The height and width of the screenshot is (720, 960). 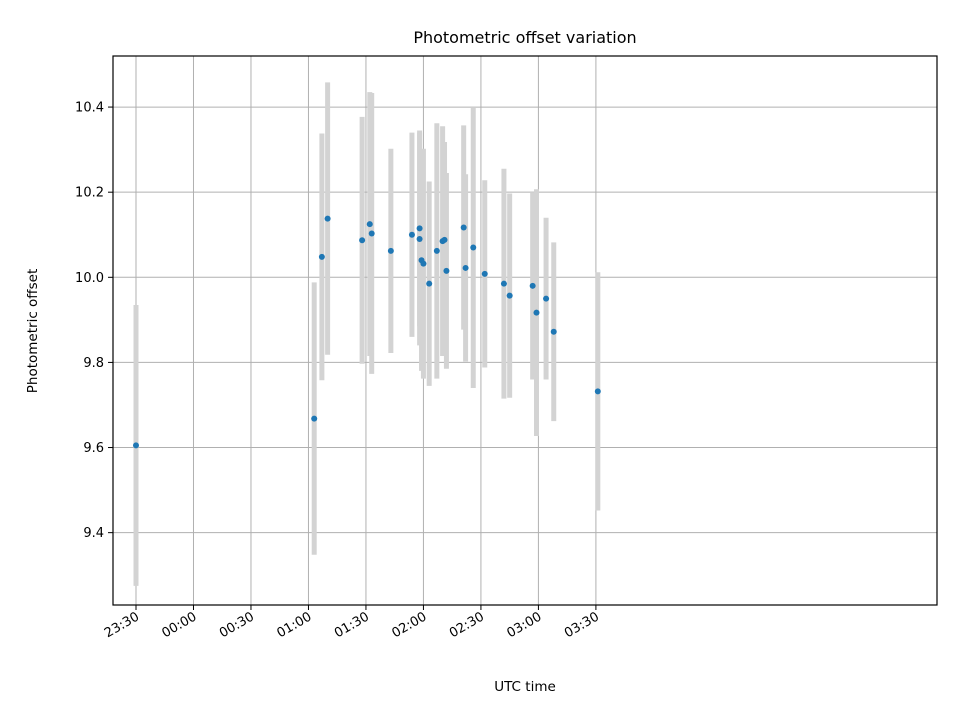 What do you see at coordinates (94, 321) in the screenshot?
I see `y-axis-ticks: 9.4 9.6 9.8 10.0 10.2 10.4` at bounding box center [94, 321].